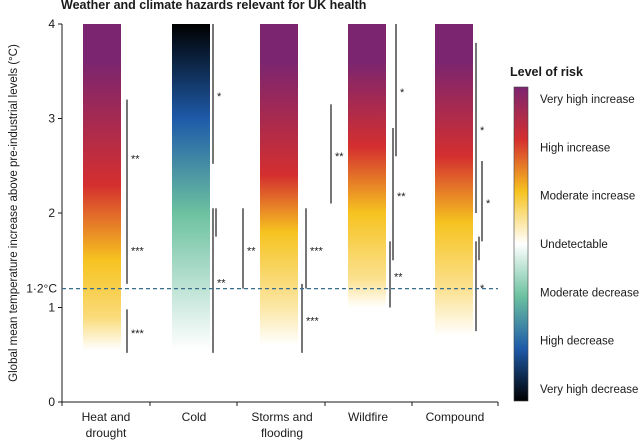 The width and height of the screenshot is (643, 442). Describe the element at coordinates (575, 148) in the screenshot. I see `legend-label: High increase` at that location.